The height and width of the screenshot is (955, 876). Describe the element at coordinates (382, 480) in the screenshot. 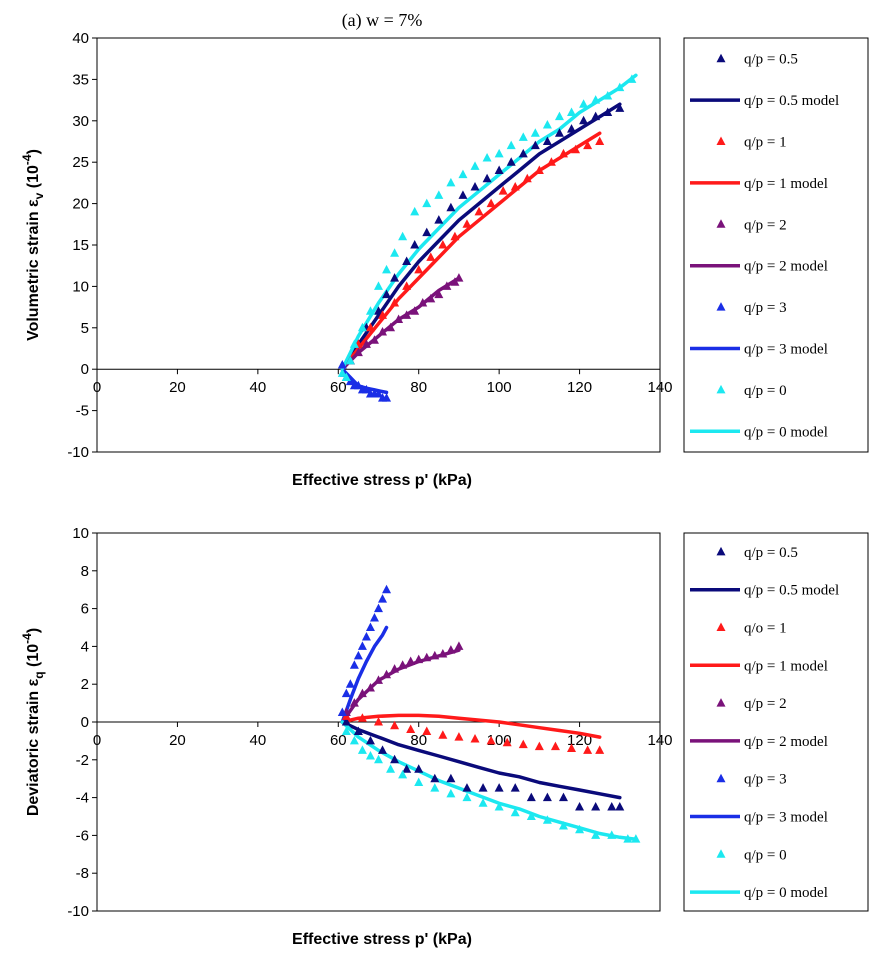

I see `chart1-x-axis-label: Effective stress p' (kPa)` at that location.